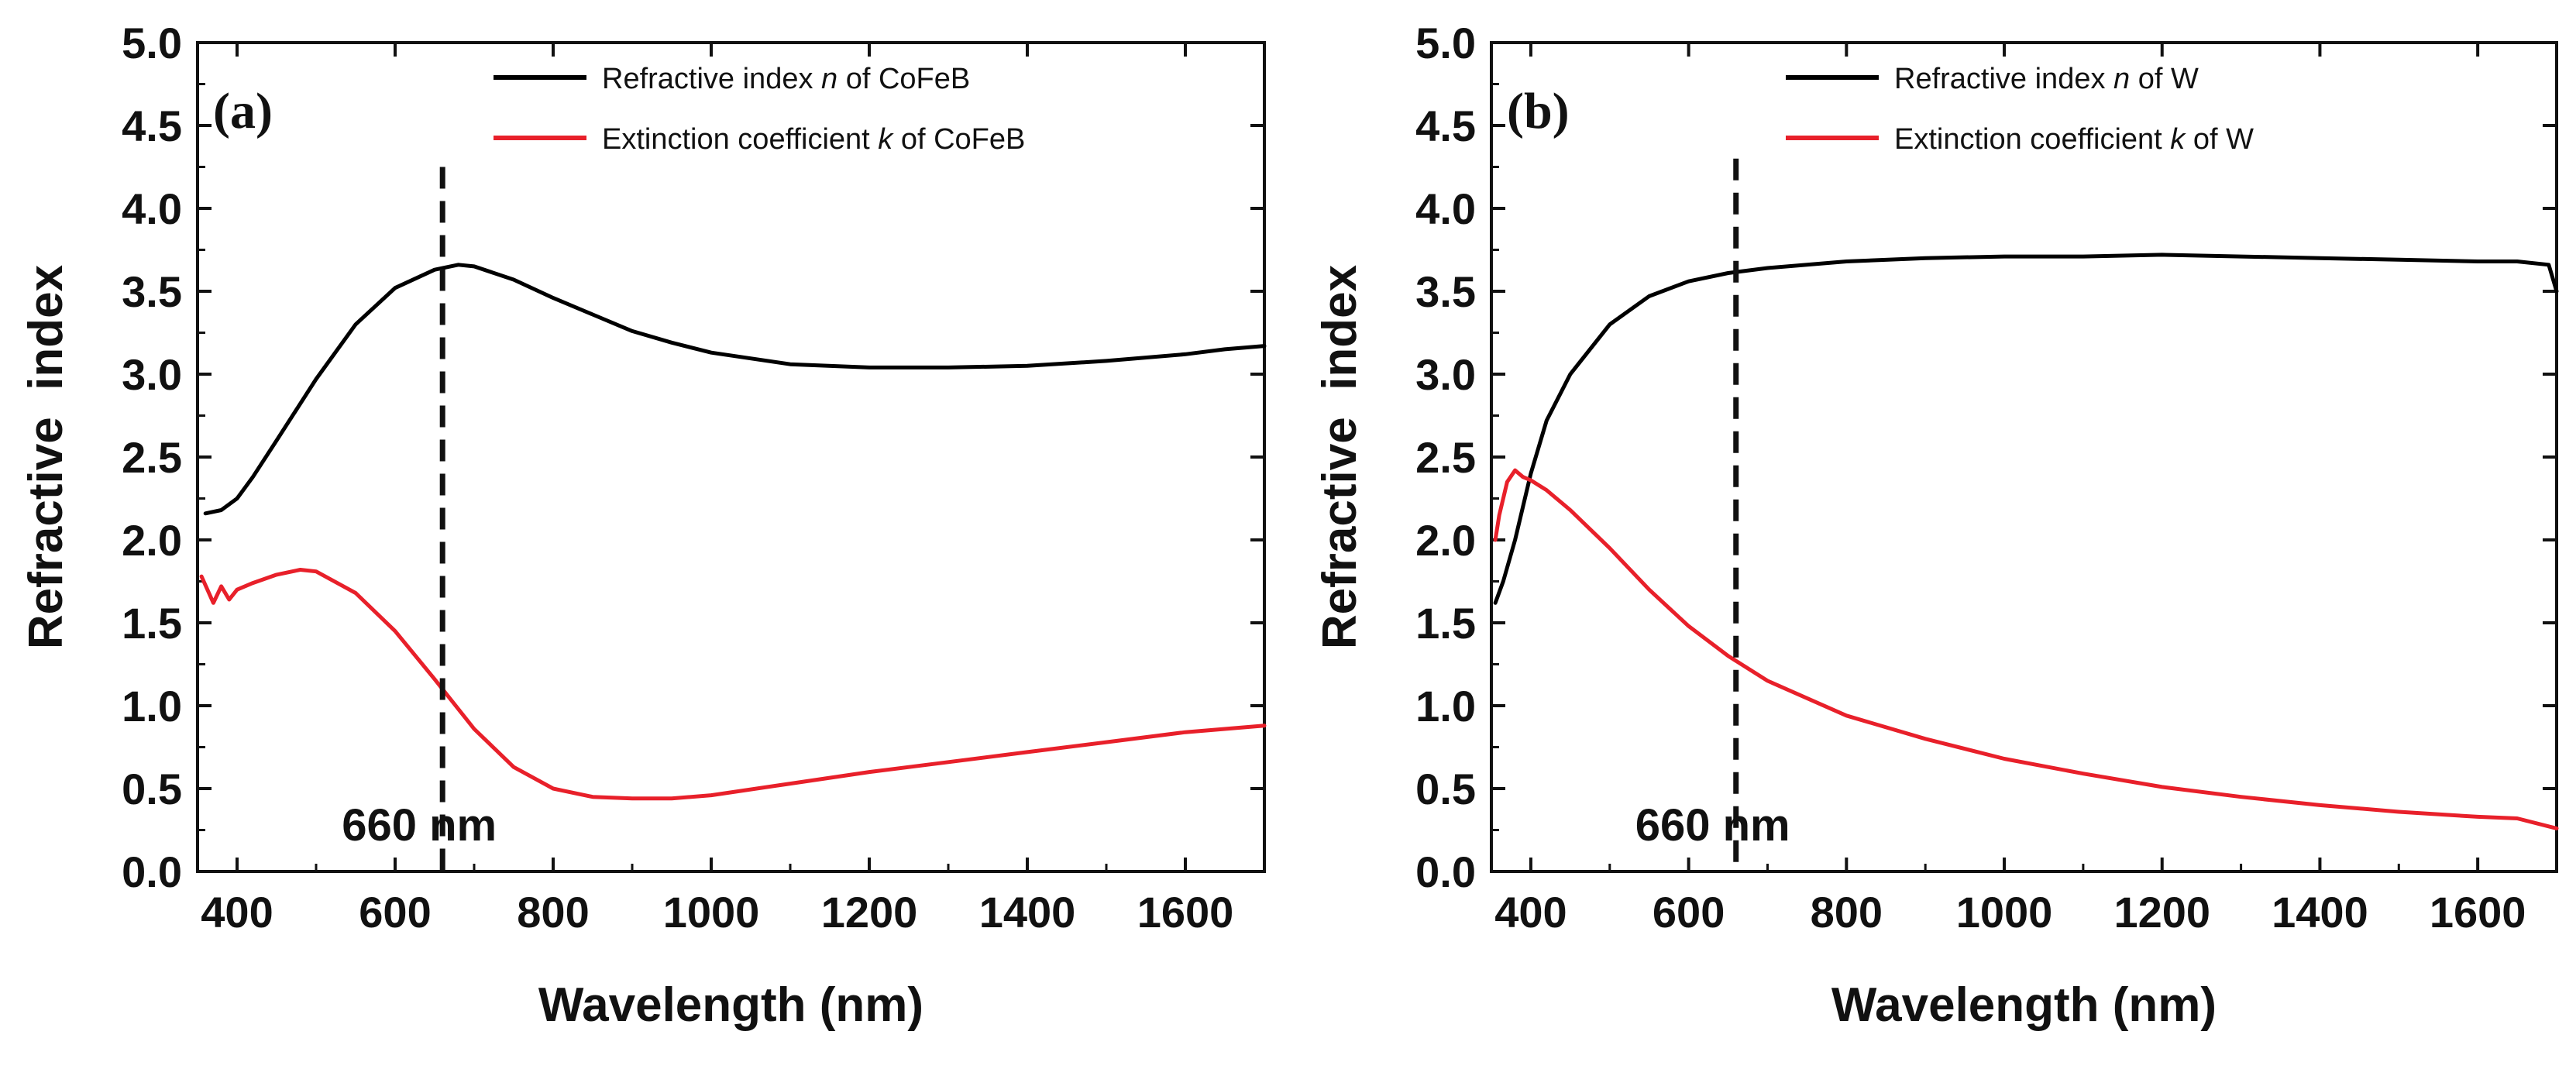 The width and height of the screenshot is (2576, 1069). I want to click on legend-entry-n: Refractive index n of W, so click(2046, 79).